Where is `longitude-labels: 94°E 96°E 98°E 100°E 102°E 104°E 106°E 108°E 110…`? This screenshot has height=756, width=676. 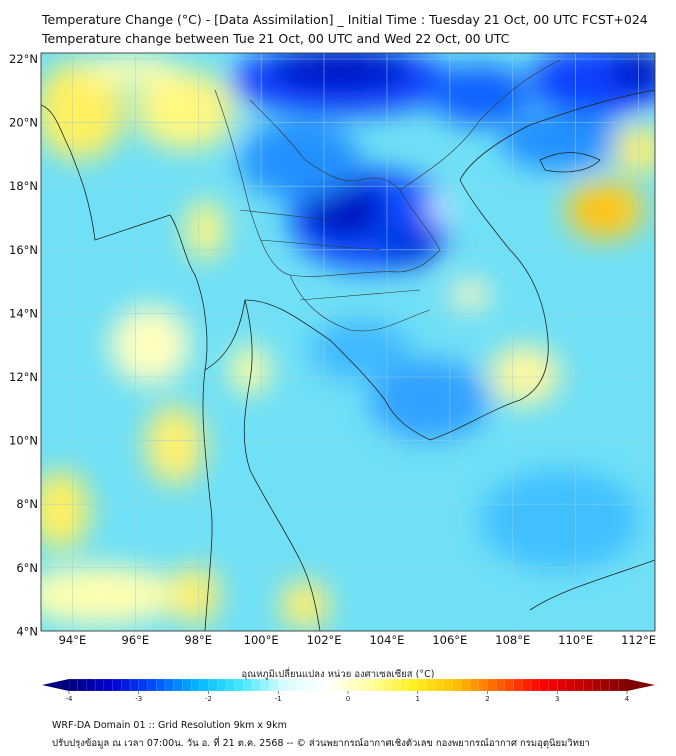
longitude-labels: 94°E 96°E 98°E 100°E 102°E 104°E 106°E 108°E 110… is located at coordinates (357, 640).